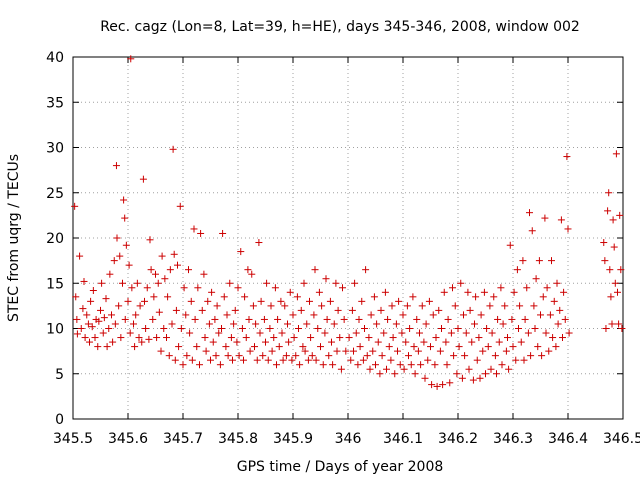 The height and width of the screenshot is (480, 640). Describe the element at coordinates (348, 439) in the screenshot. I see `x-tick-label: 346` at that location.